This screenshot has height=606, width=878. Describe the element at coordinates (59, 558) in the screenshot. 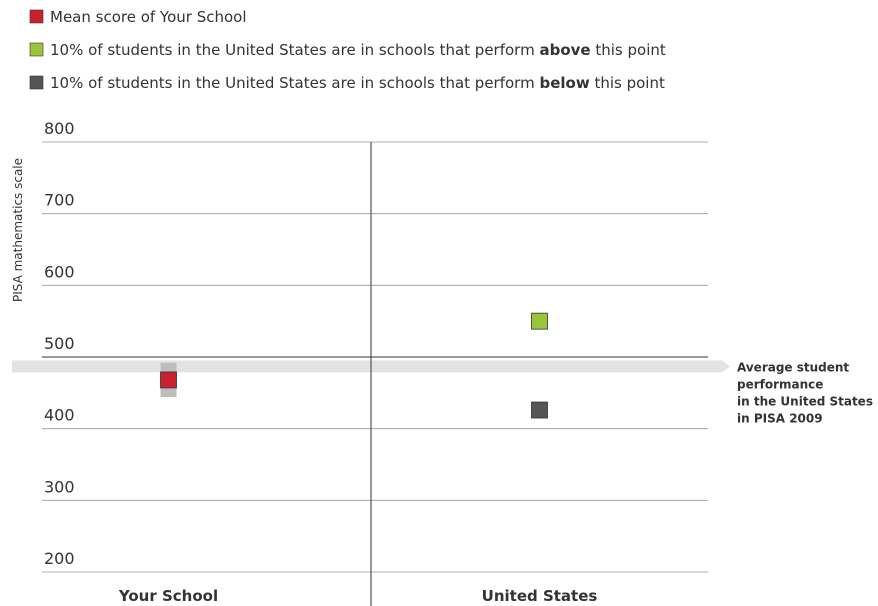

I see `y-tick-label: 200` at that location.